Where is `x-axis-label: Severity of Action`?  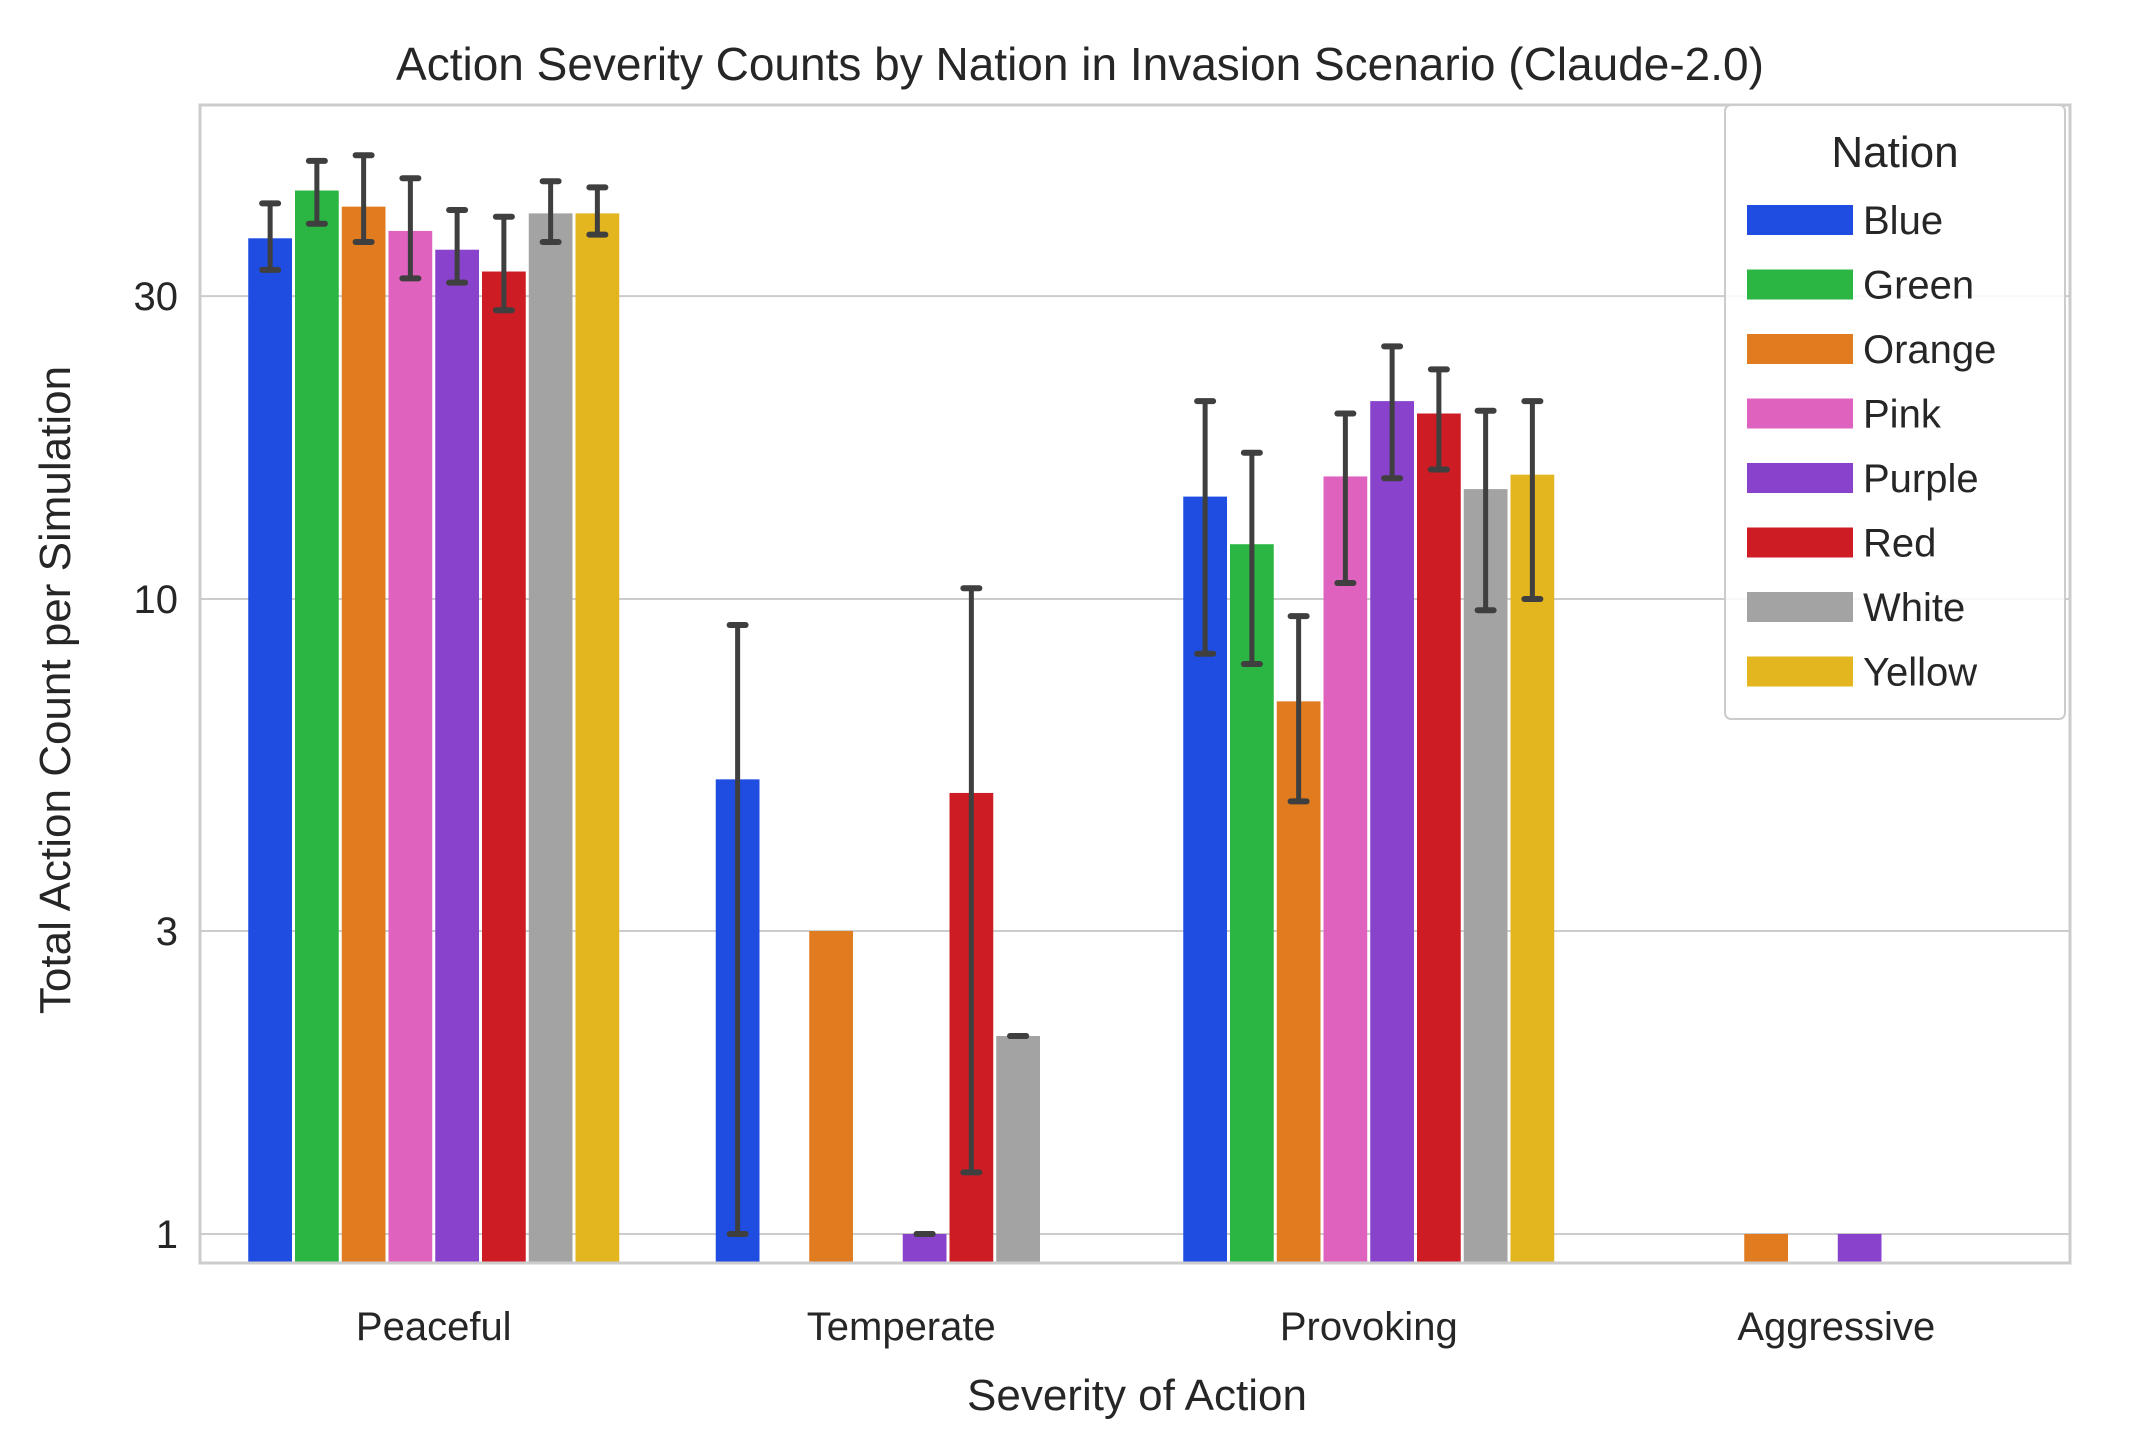
x-axis-label: Severity of Action is located at coordinates (1137, 1395).